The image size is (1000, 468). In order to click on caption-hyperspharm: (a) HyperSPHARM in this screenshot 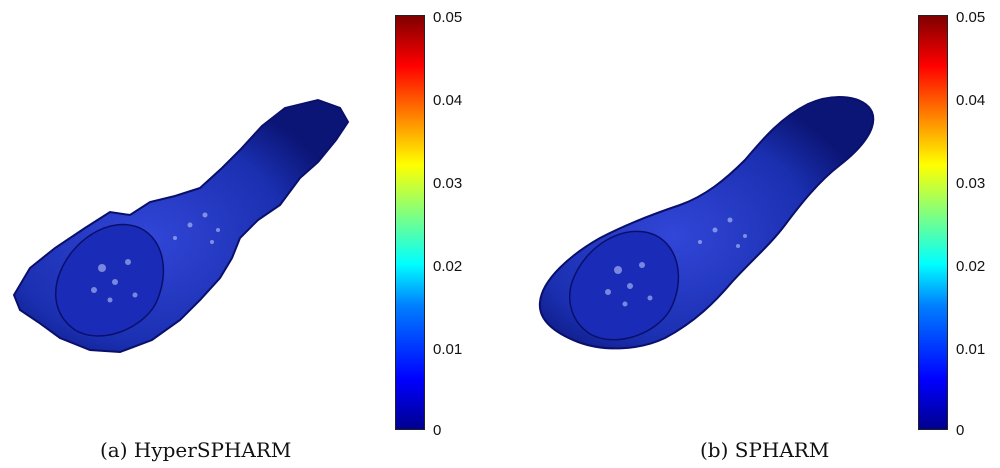, I will do `click(196, 450)`.